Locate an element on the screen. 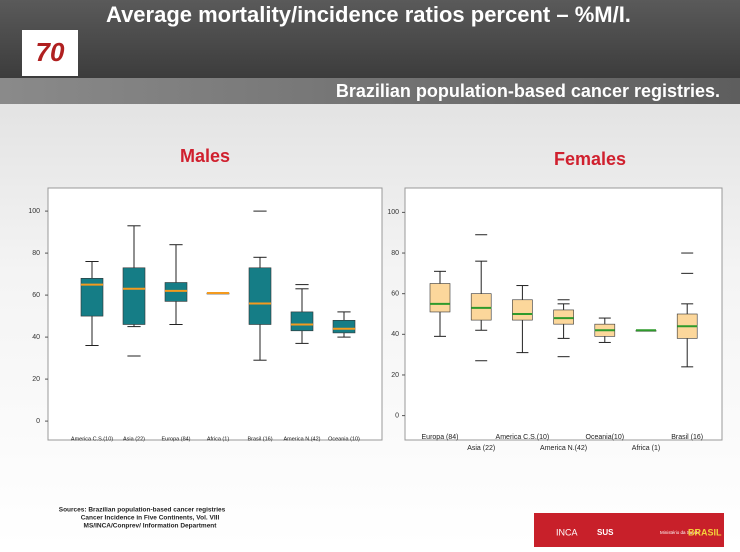 The width and height of the screenshot is (740, 552). chart-title: Males is located at coordinates (205, 156).